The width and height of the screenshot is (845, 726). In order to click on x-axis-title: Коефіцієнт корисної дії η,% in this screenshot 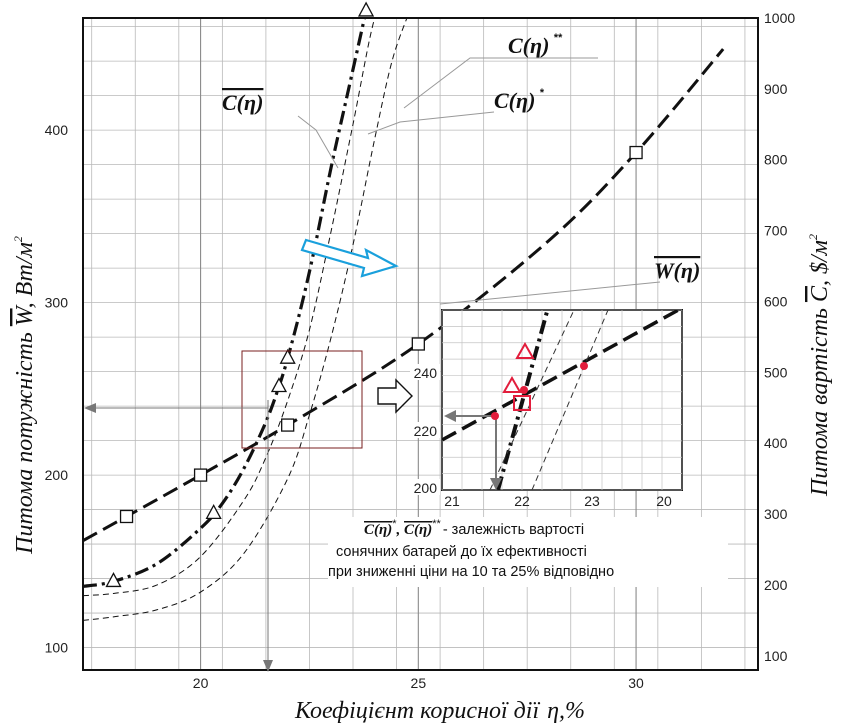, I will do `click(439, 711)`.